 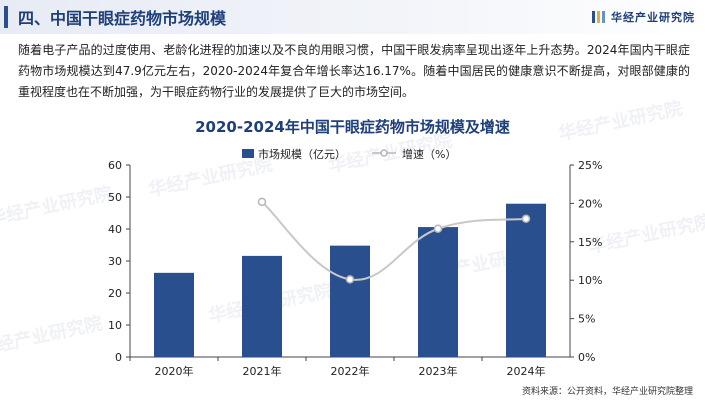 I want to click on x-tick-label: 2024年, so click(x=526, y=371).